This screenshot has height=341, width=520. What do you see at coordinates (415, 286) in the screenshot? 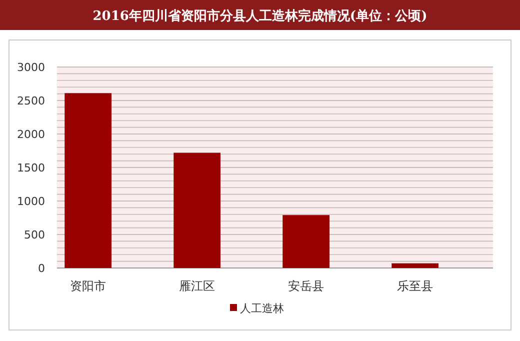
I see `x-tick-label: 乐至县` at bounding box center [415, 286].